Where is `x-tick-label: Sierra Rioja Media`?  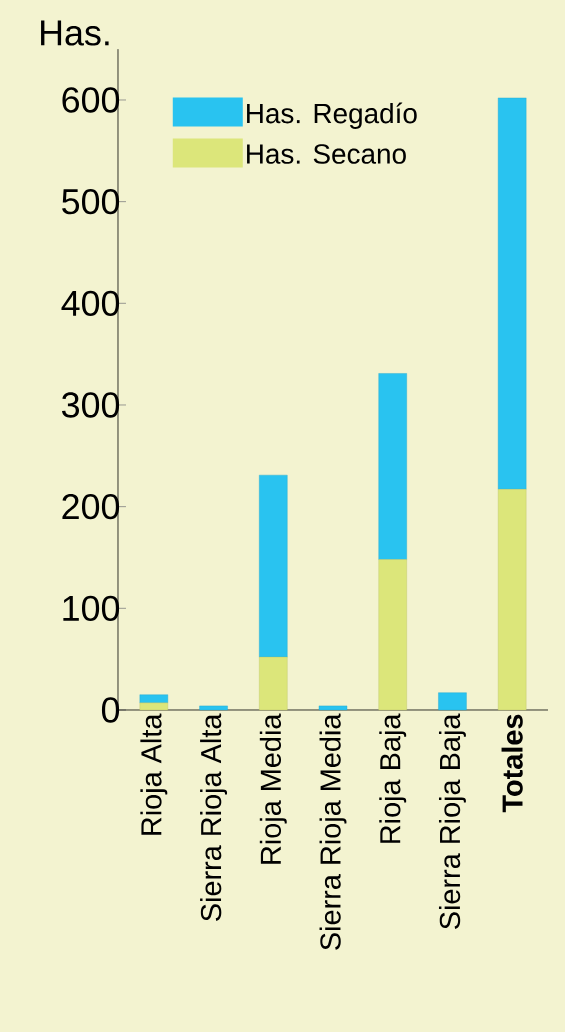 x-tick-label: Sierra Rioja Media is located at coordinates (333, 831).